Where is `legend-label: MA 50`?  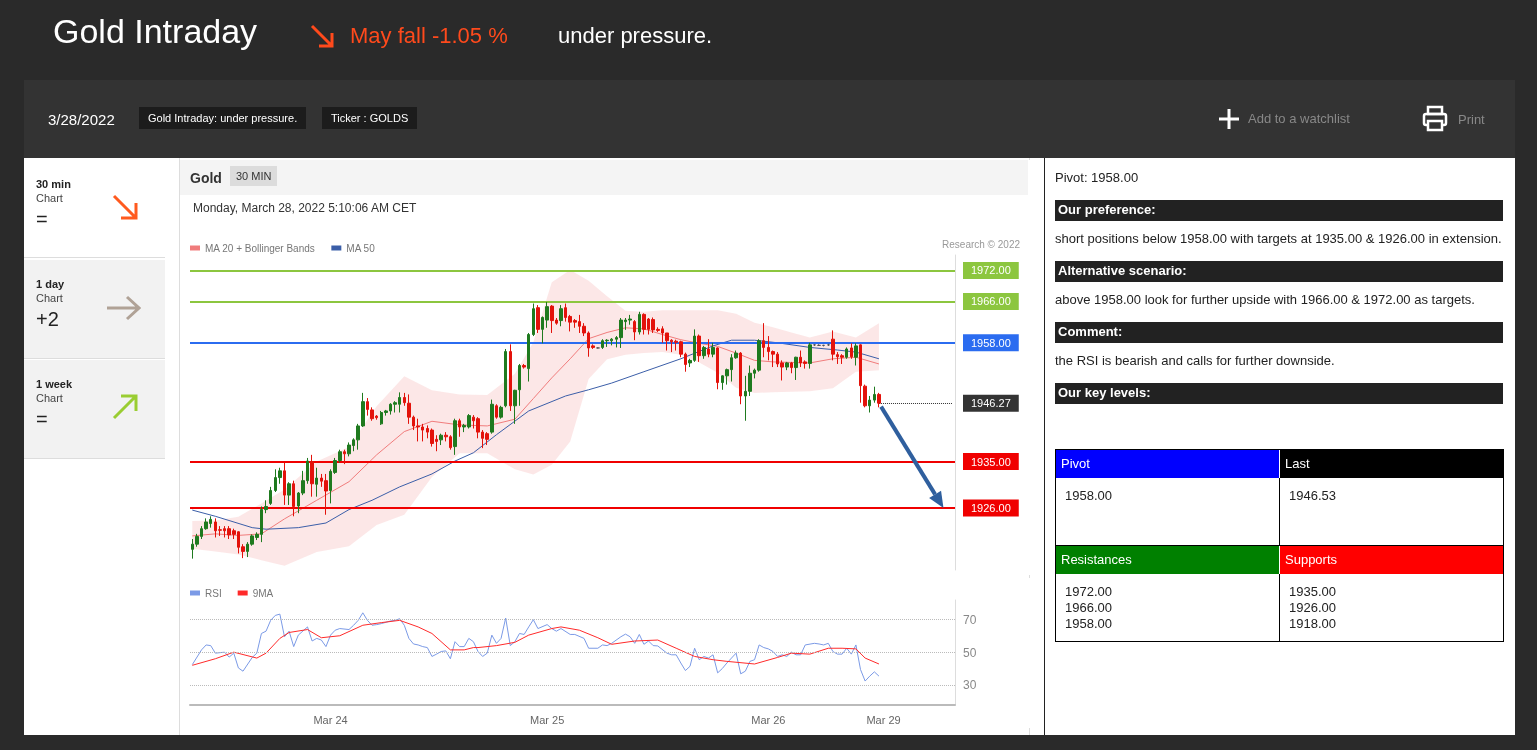
legend-label: MA 50 is located at coordinates (361, 248).